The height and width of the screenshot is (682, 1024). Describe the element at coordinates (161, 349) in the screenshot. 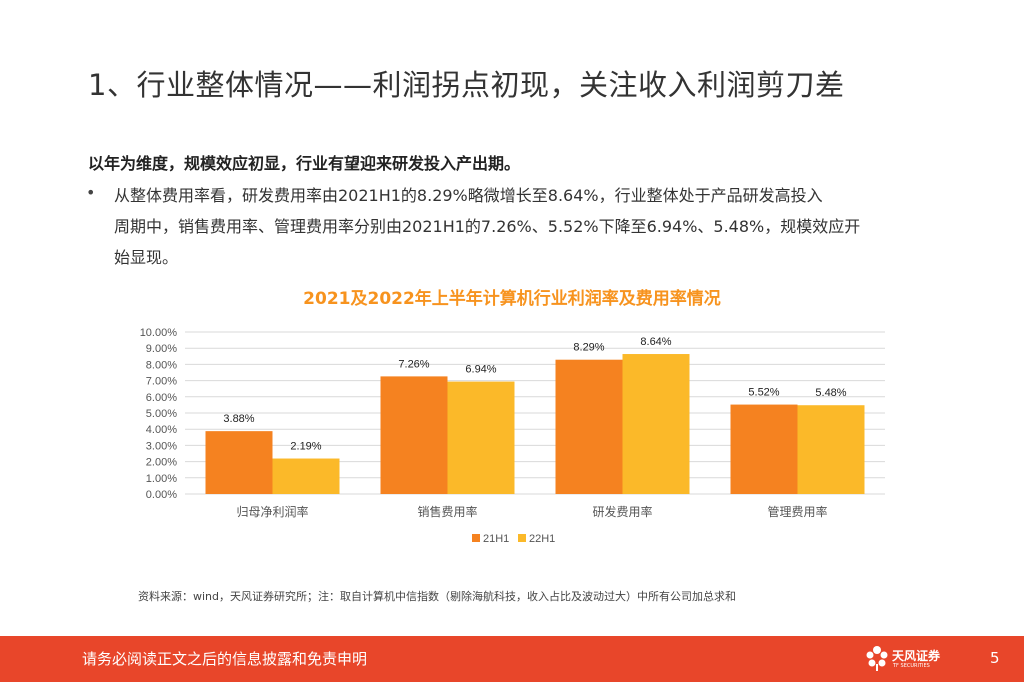

I see `y-tick-label: 9.00%` at that location.